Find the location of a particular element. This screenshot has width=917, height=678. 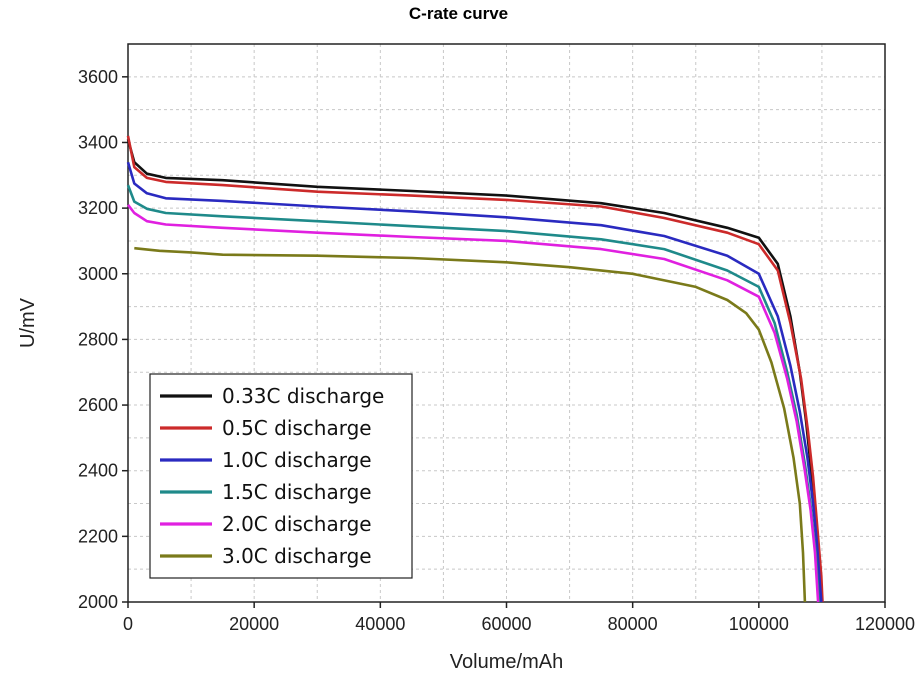

x-tick-label: 0 is located at coordinates (128, 624).